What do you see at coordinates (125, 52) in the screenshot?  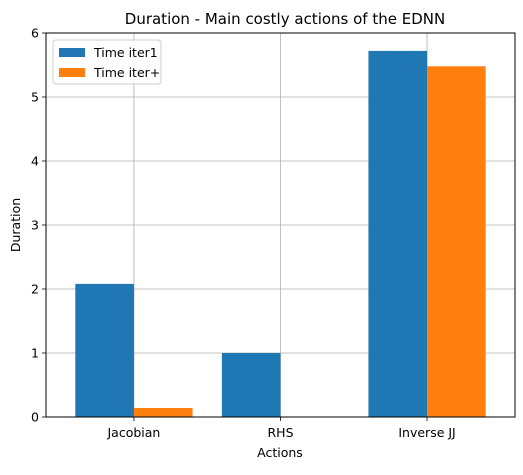 I see `legend-label: Time iter1` at bounding box center [125, 52].